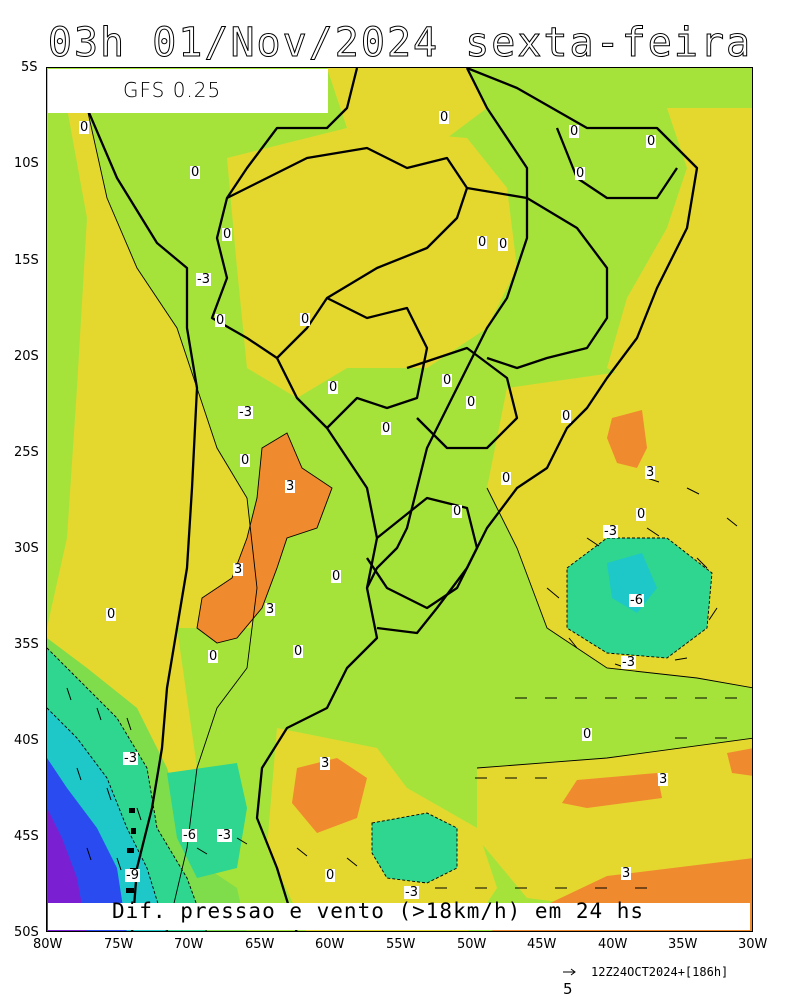 The image size is (800, 1000). What do you see at coordinates (172, 90) in the screenshot?
I see `model-label: GFS 0.25` at bounding box center [172, 90].